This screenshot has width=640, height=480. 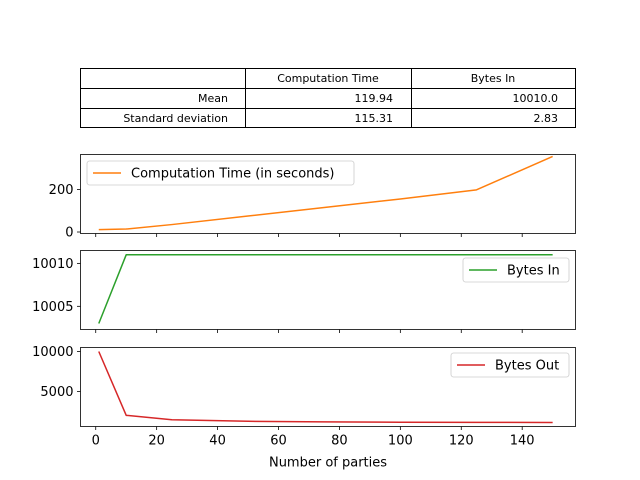 I want to click on legend: Bytes Out, so click(x=510, y=365).